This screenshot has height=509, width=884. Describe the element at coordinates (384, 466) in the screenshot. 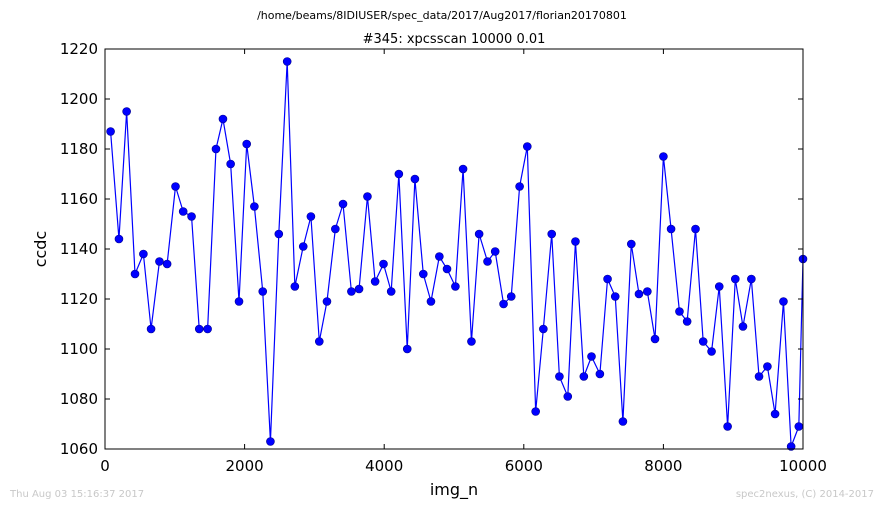

I see `x-tick-label: 4000` at that location.